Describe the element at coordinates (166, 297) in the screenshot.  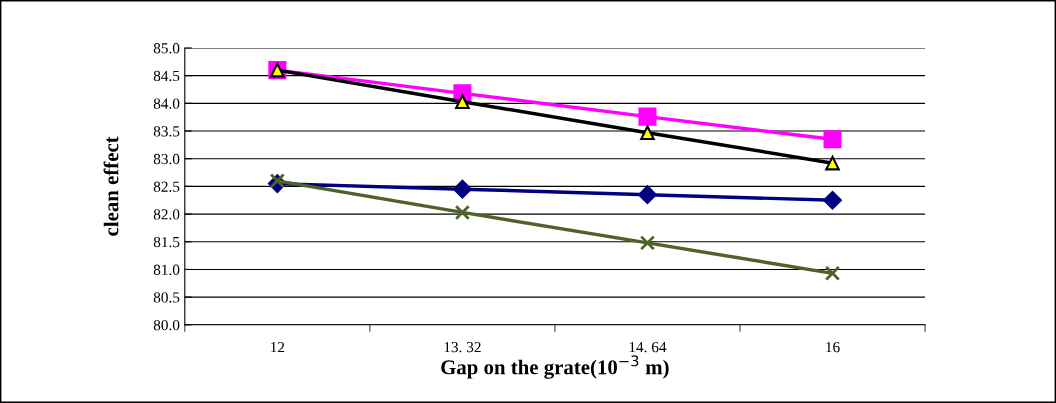
I see `y-tick-label: 80.5` at that location.